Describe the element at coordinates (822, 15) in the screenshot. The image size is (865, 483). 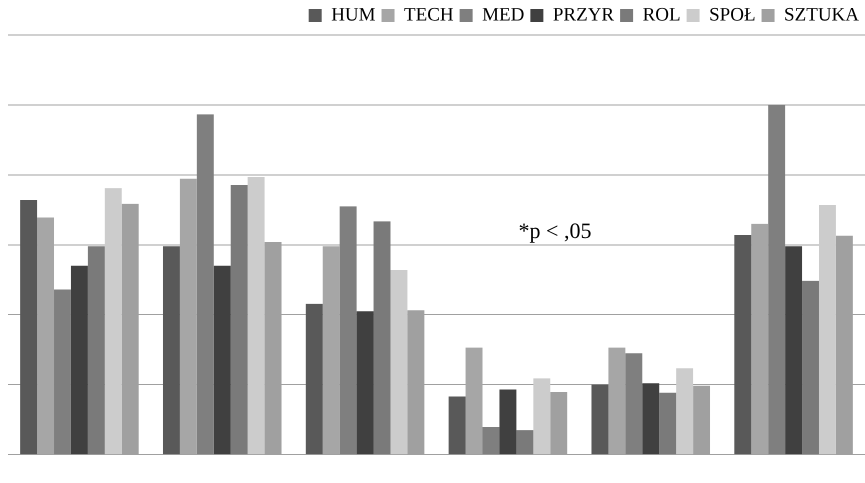
I see `legend-label: SZTUKA` at that location.